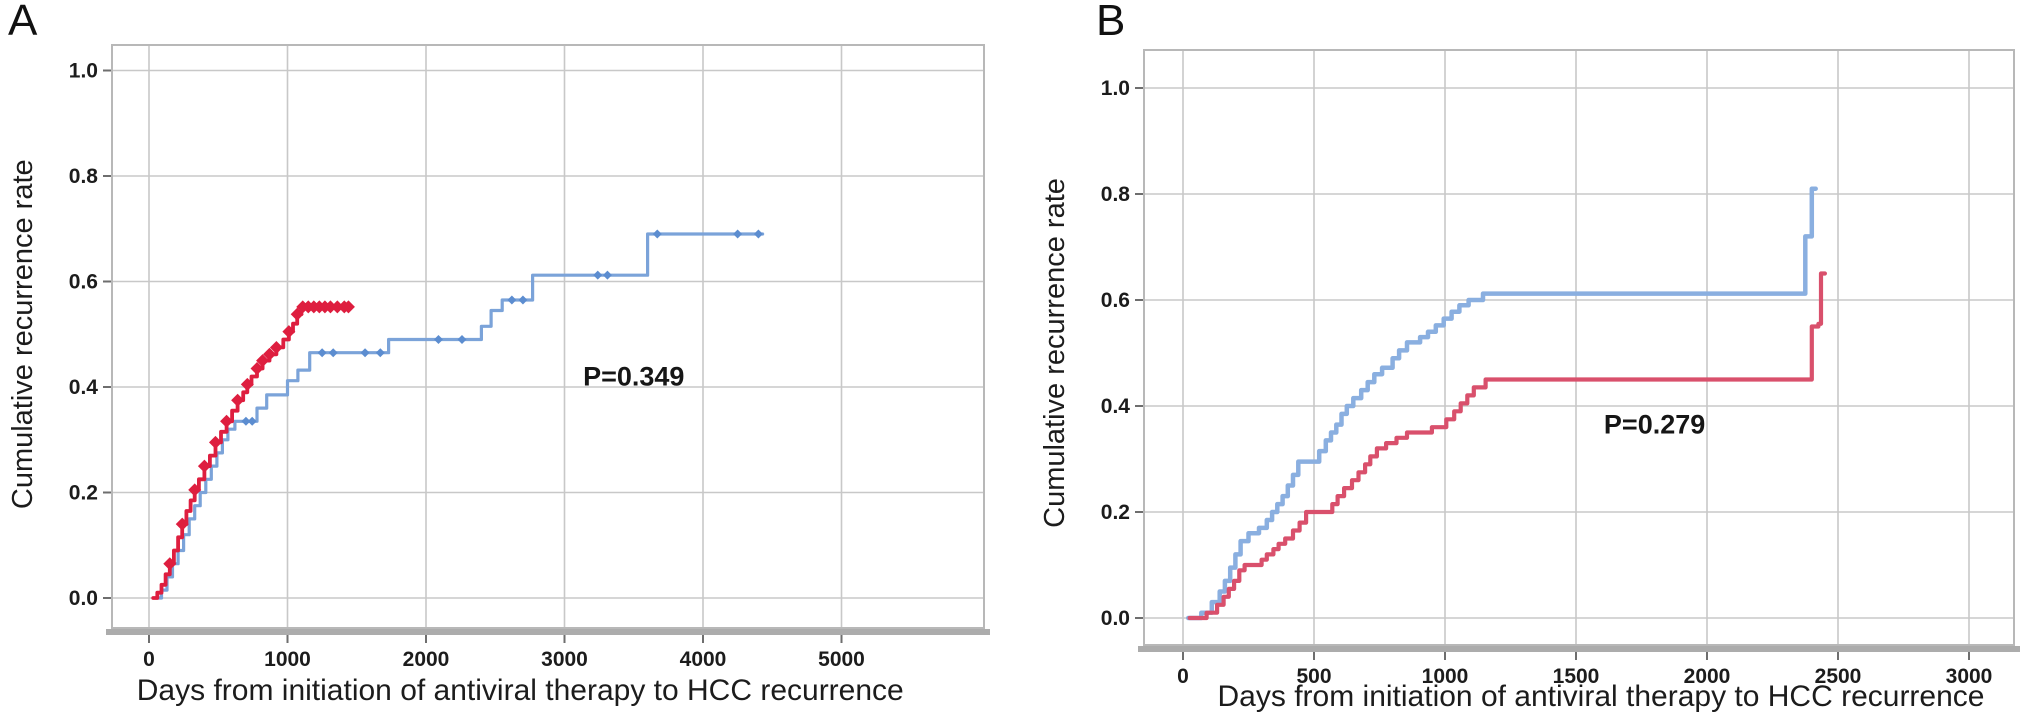  I want to click on x-tick-label: 5000, so click(841, 659).